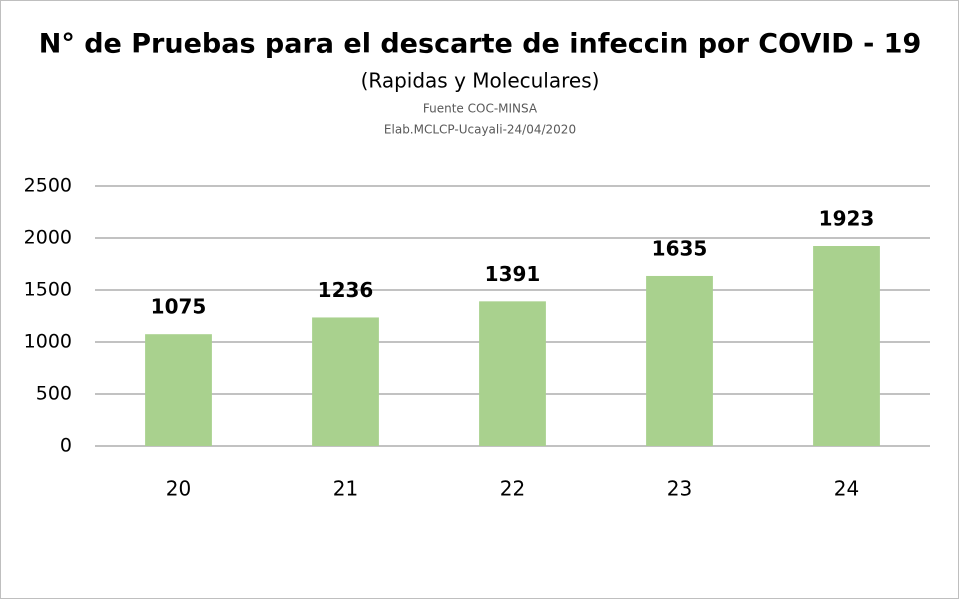 The height and width of the screenshot is (604, 960). What do you see at coordinates (178, 489) in the screenshot?
I see `x-tick-label: 20` at bounding box center [178, 489].